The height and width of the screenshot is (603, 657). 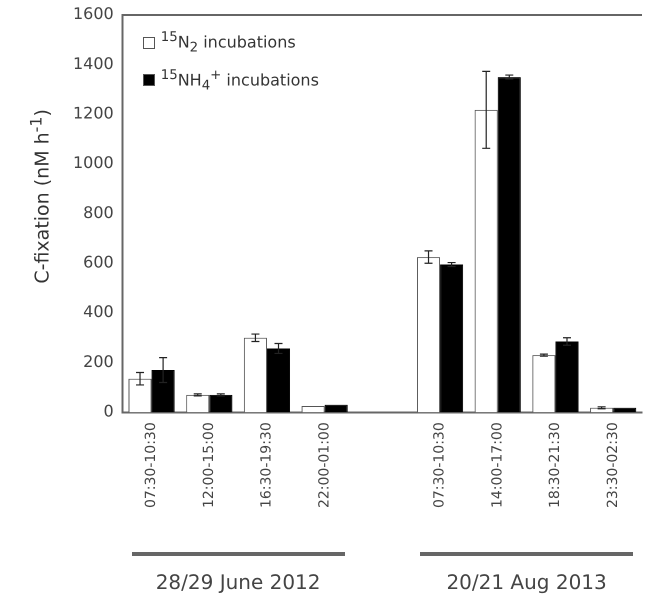 What do you see at coordinates (109, 410) in the screenshot?
I see `y-tick-label: 0` at bounding box center [109, 410].